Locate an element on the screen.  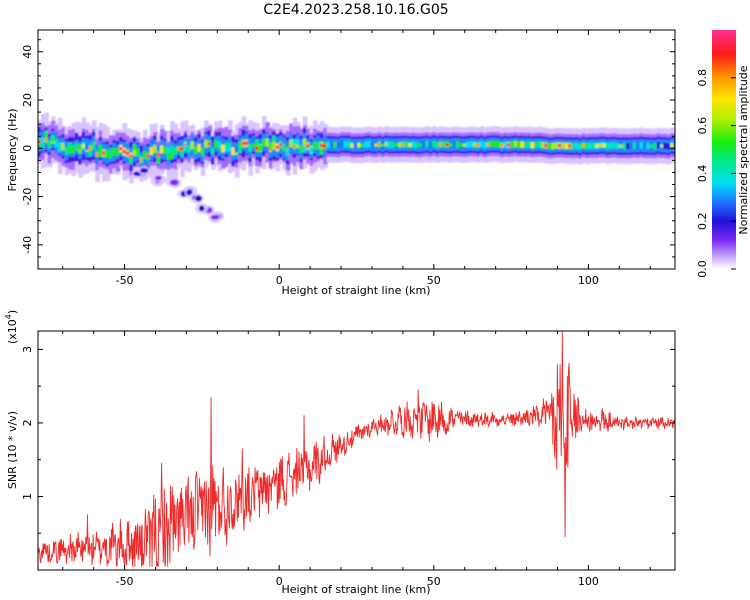
snr-x-tick-label: -50 is located at coordinates (125, 581).